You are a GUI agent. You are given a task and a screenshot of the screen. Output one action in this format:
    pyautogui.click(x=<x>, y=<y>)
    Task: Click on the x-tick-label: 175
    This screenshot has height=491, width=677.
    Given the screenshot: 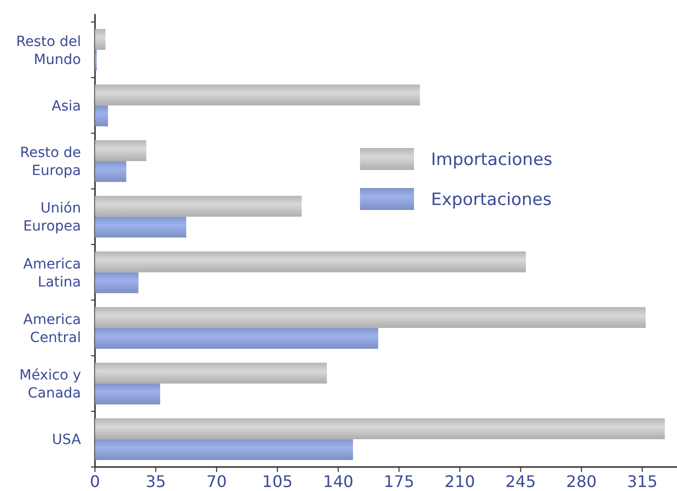 What is the action you would take?
    pyautogui.click(x=399, y=481)
    